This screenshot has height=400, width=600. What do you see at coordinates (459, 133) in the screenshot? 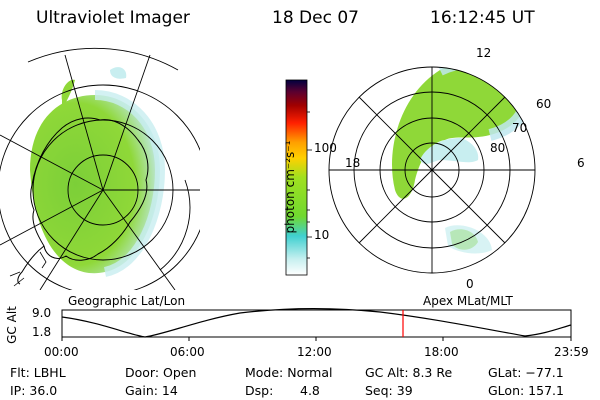
I see `aurora-emission-right` at bounding box center [459, 133].